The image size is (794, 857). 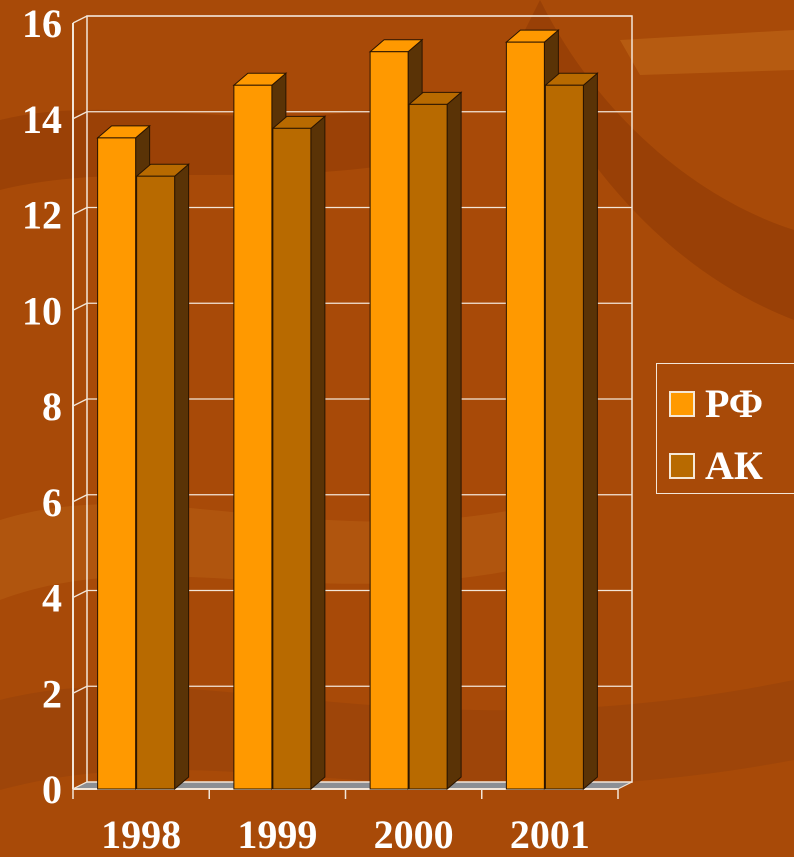 What do you see at coordinates (52, 789) in the screenshot?
I see `y-tick-label: 0` at bounding box center [52, 789].